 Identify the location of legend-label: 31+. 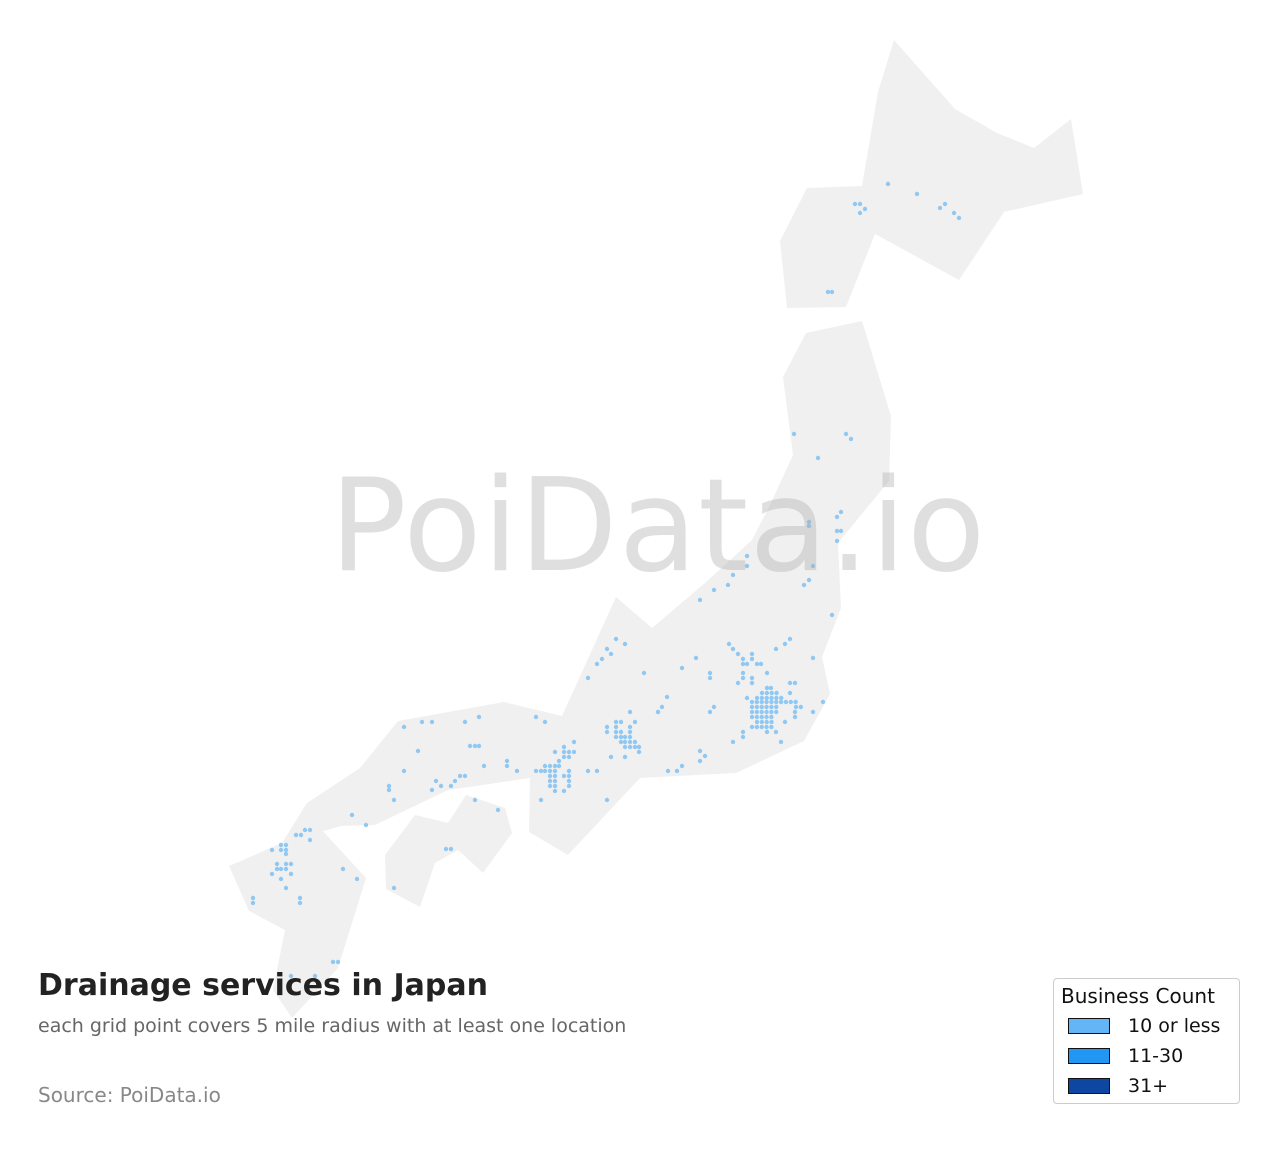
(1148, 1086).